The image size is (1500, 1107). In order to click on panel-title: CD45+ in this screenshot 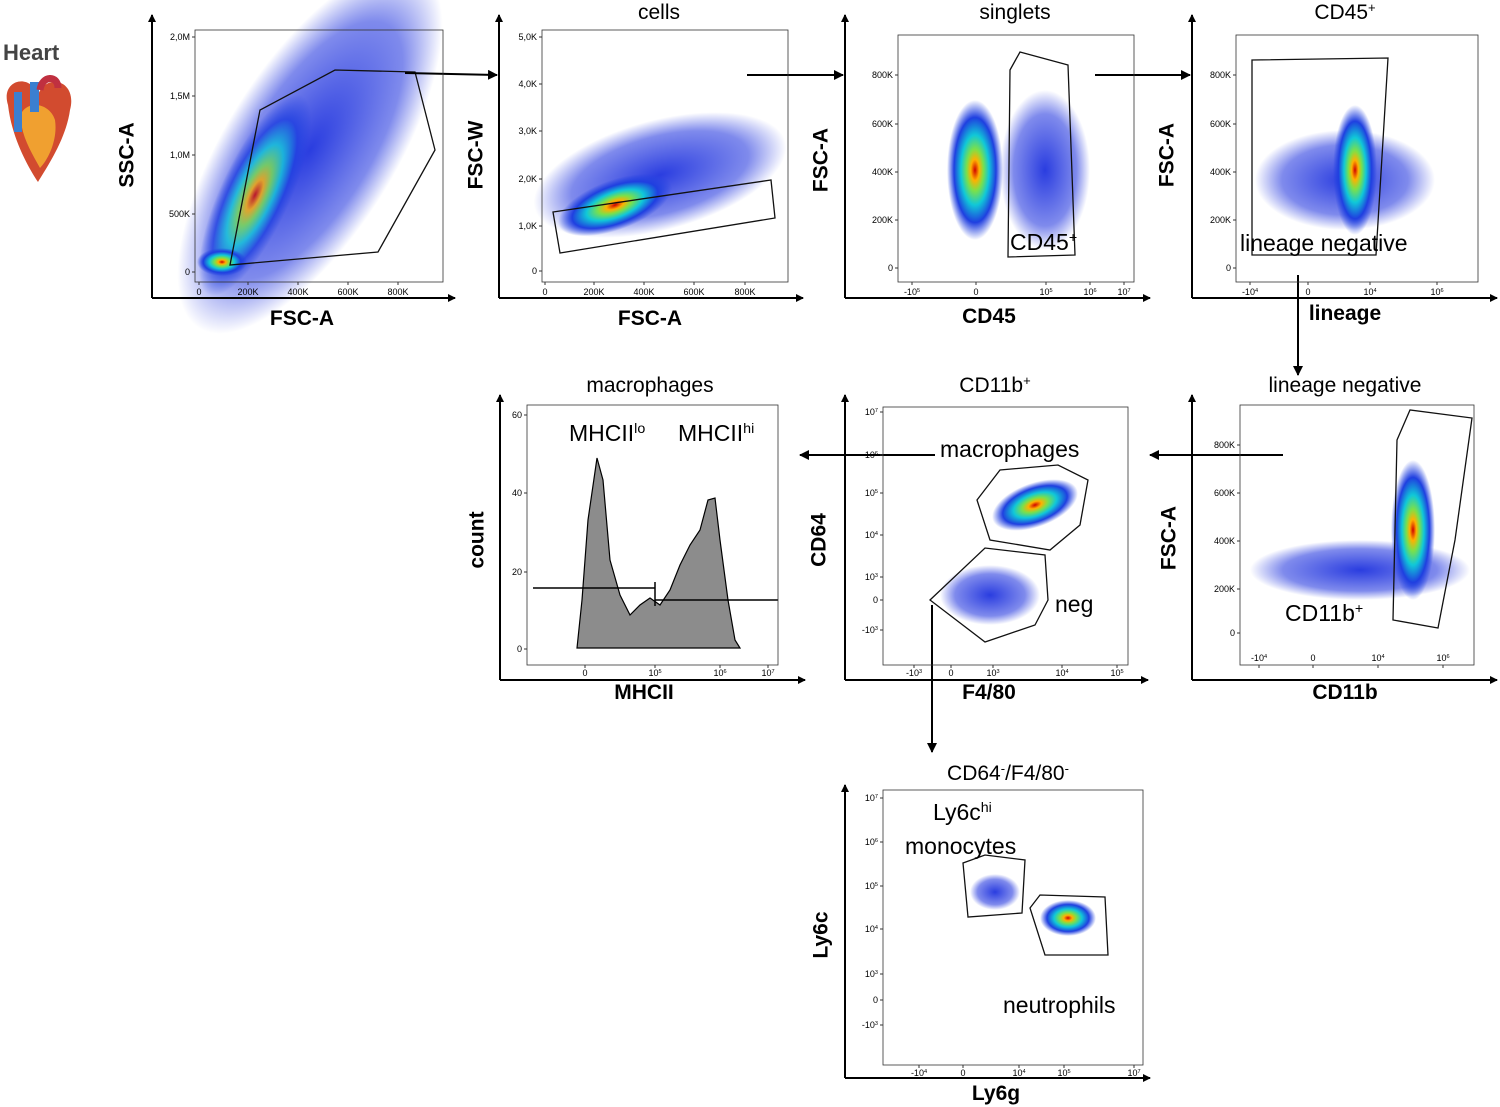, I will do `click(1344, 12)`.